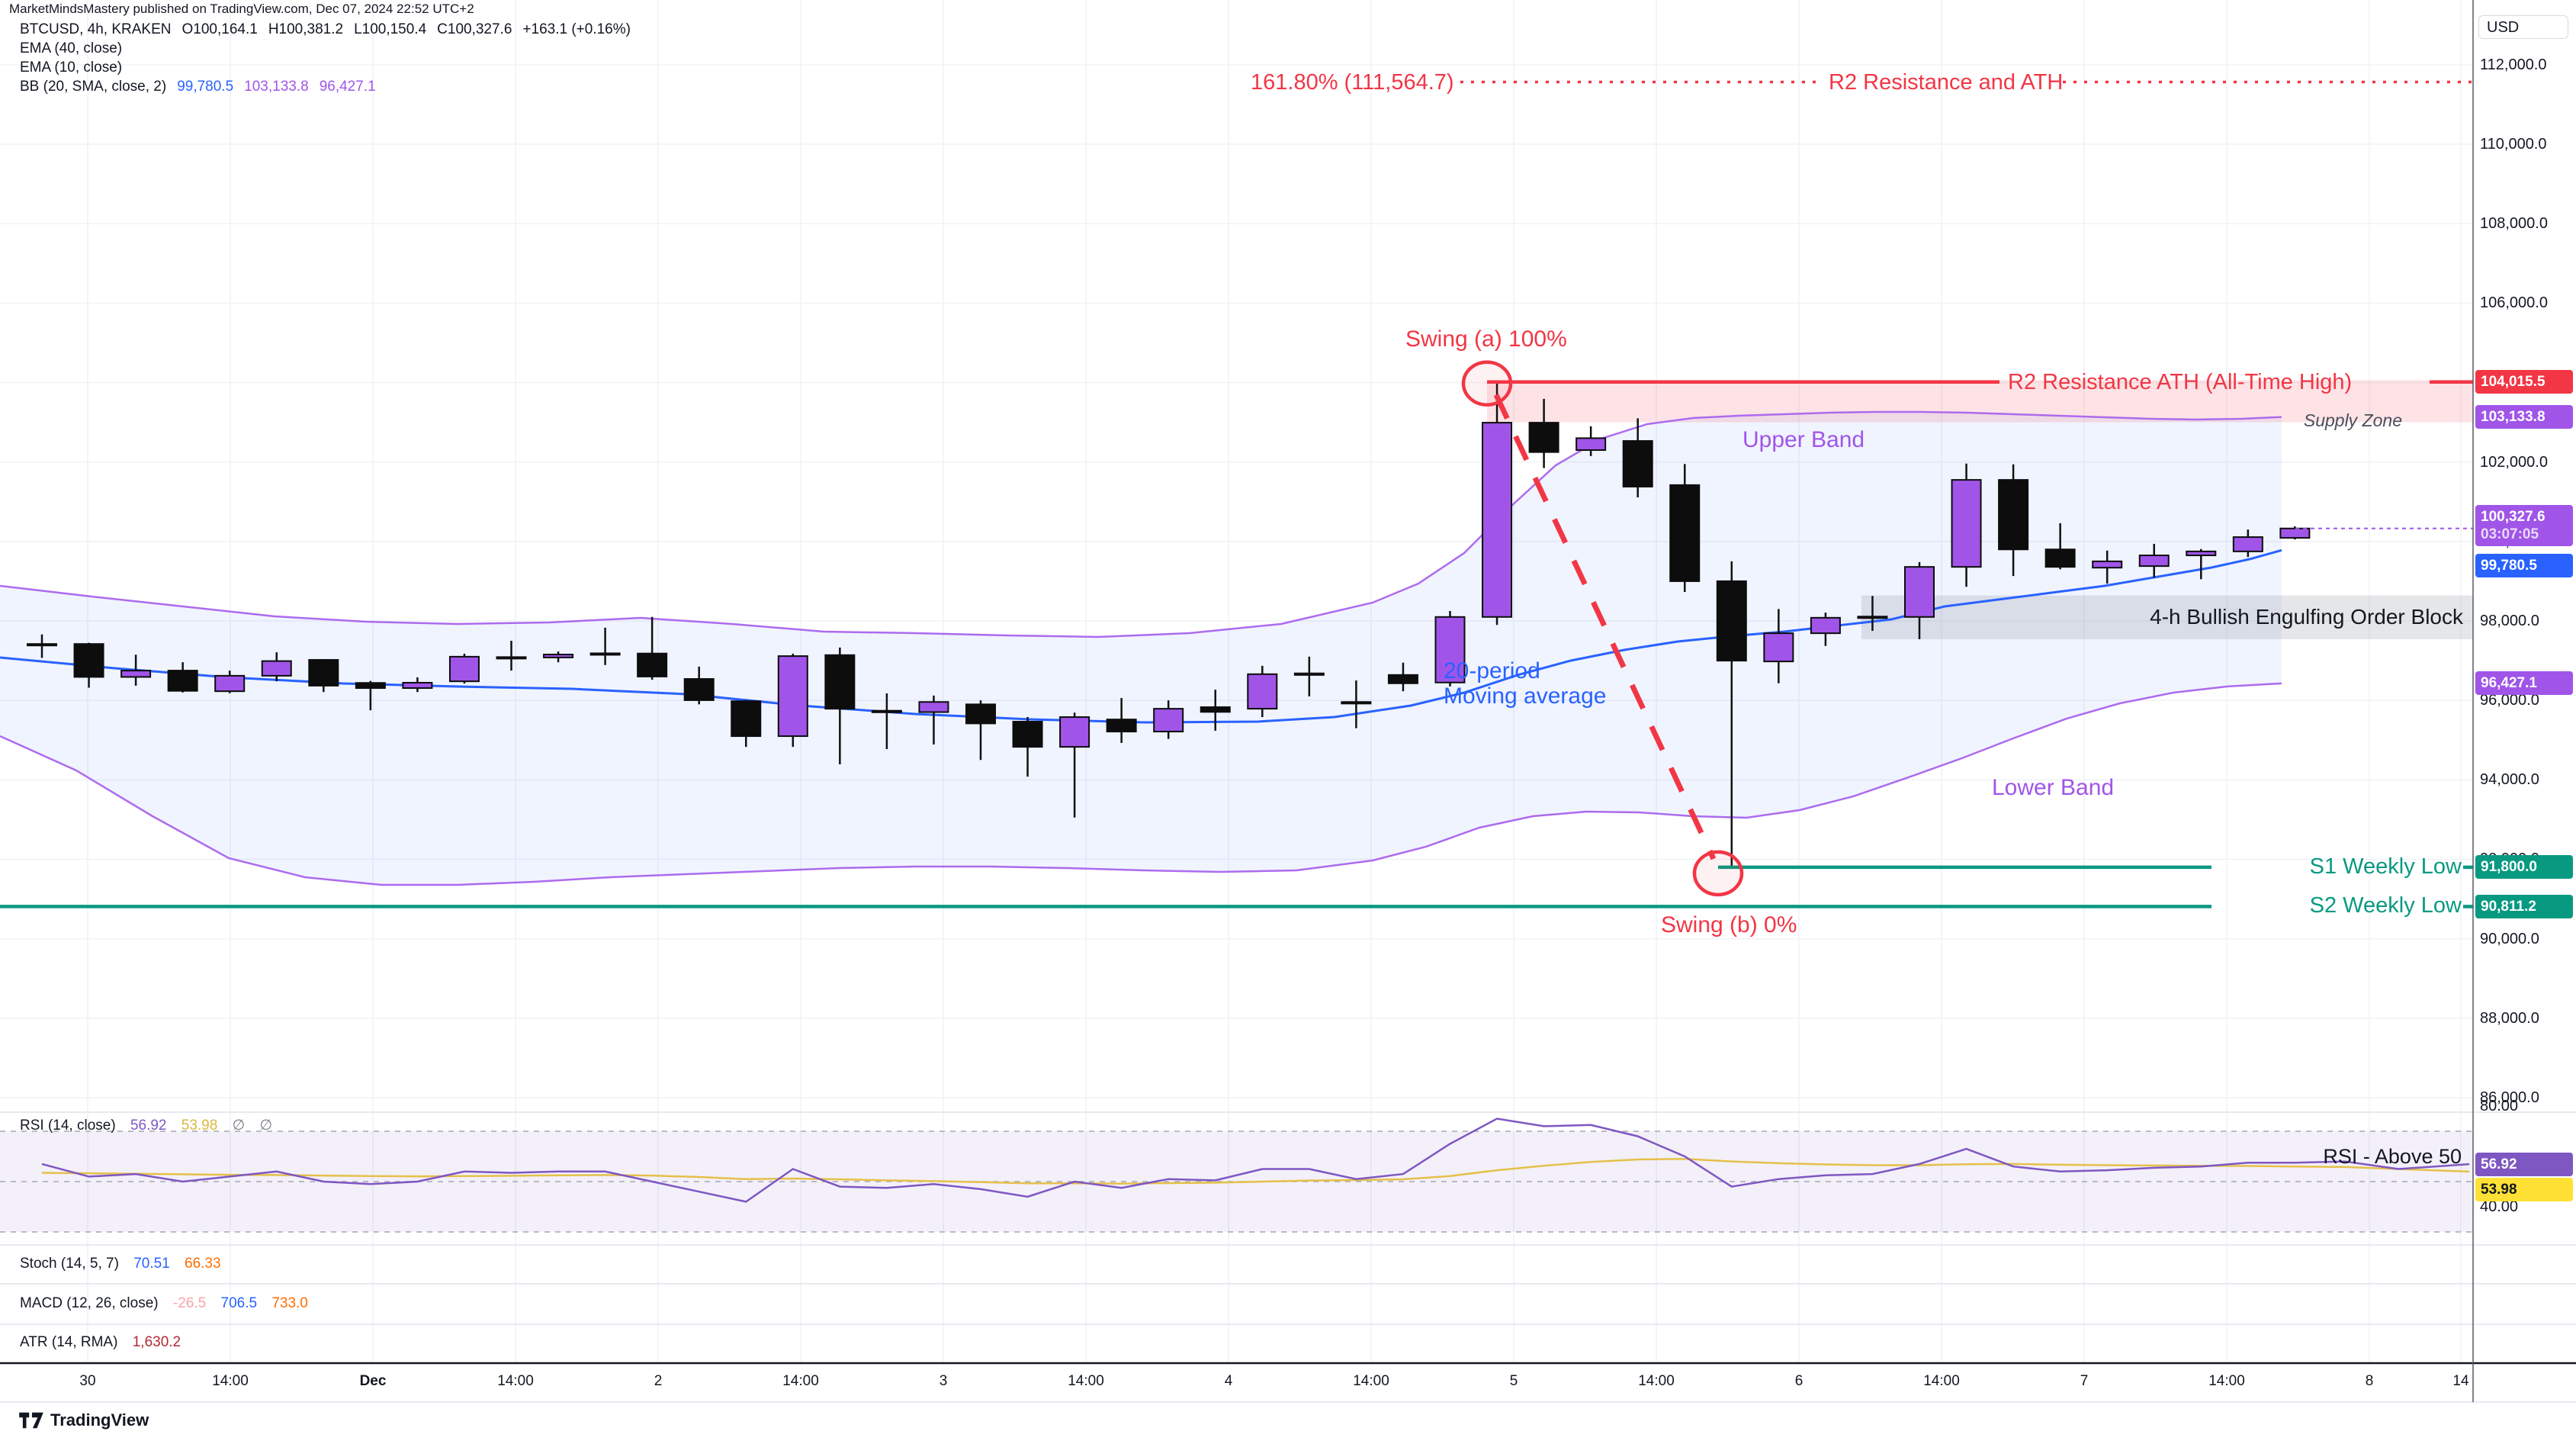 Image resolution: width=2576 pixels, height=1444 pixels. I want to click on swing-a-circle, so click(1487, 383).